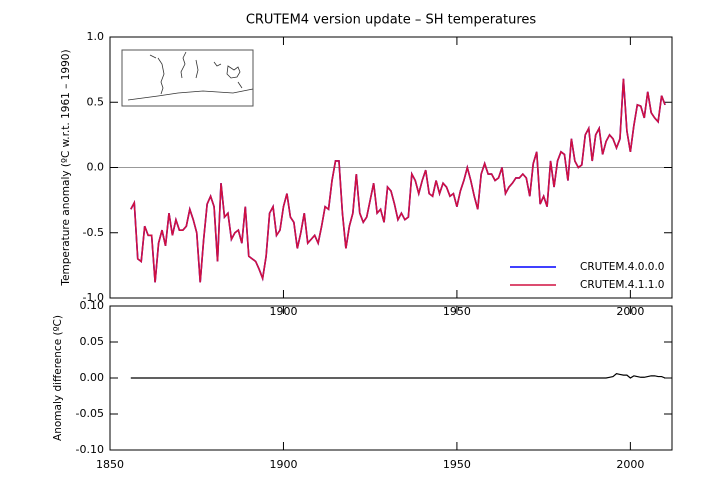 This screenshot has height=504, width=708. What do you see at coordinates (398, 376) in the screenshot?
I see `series-line` at bounding box center [398, 376].